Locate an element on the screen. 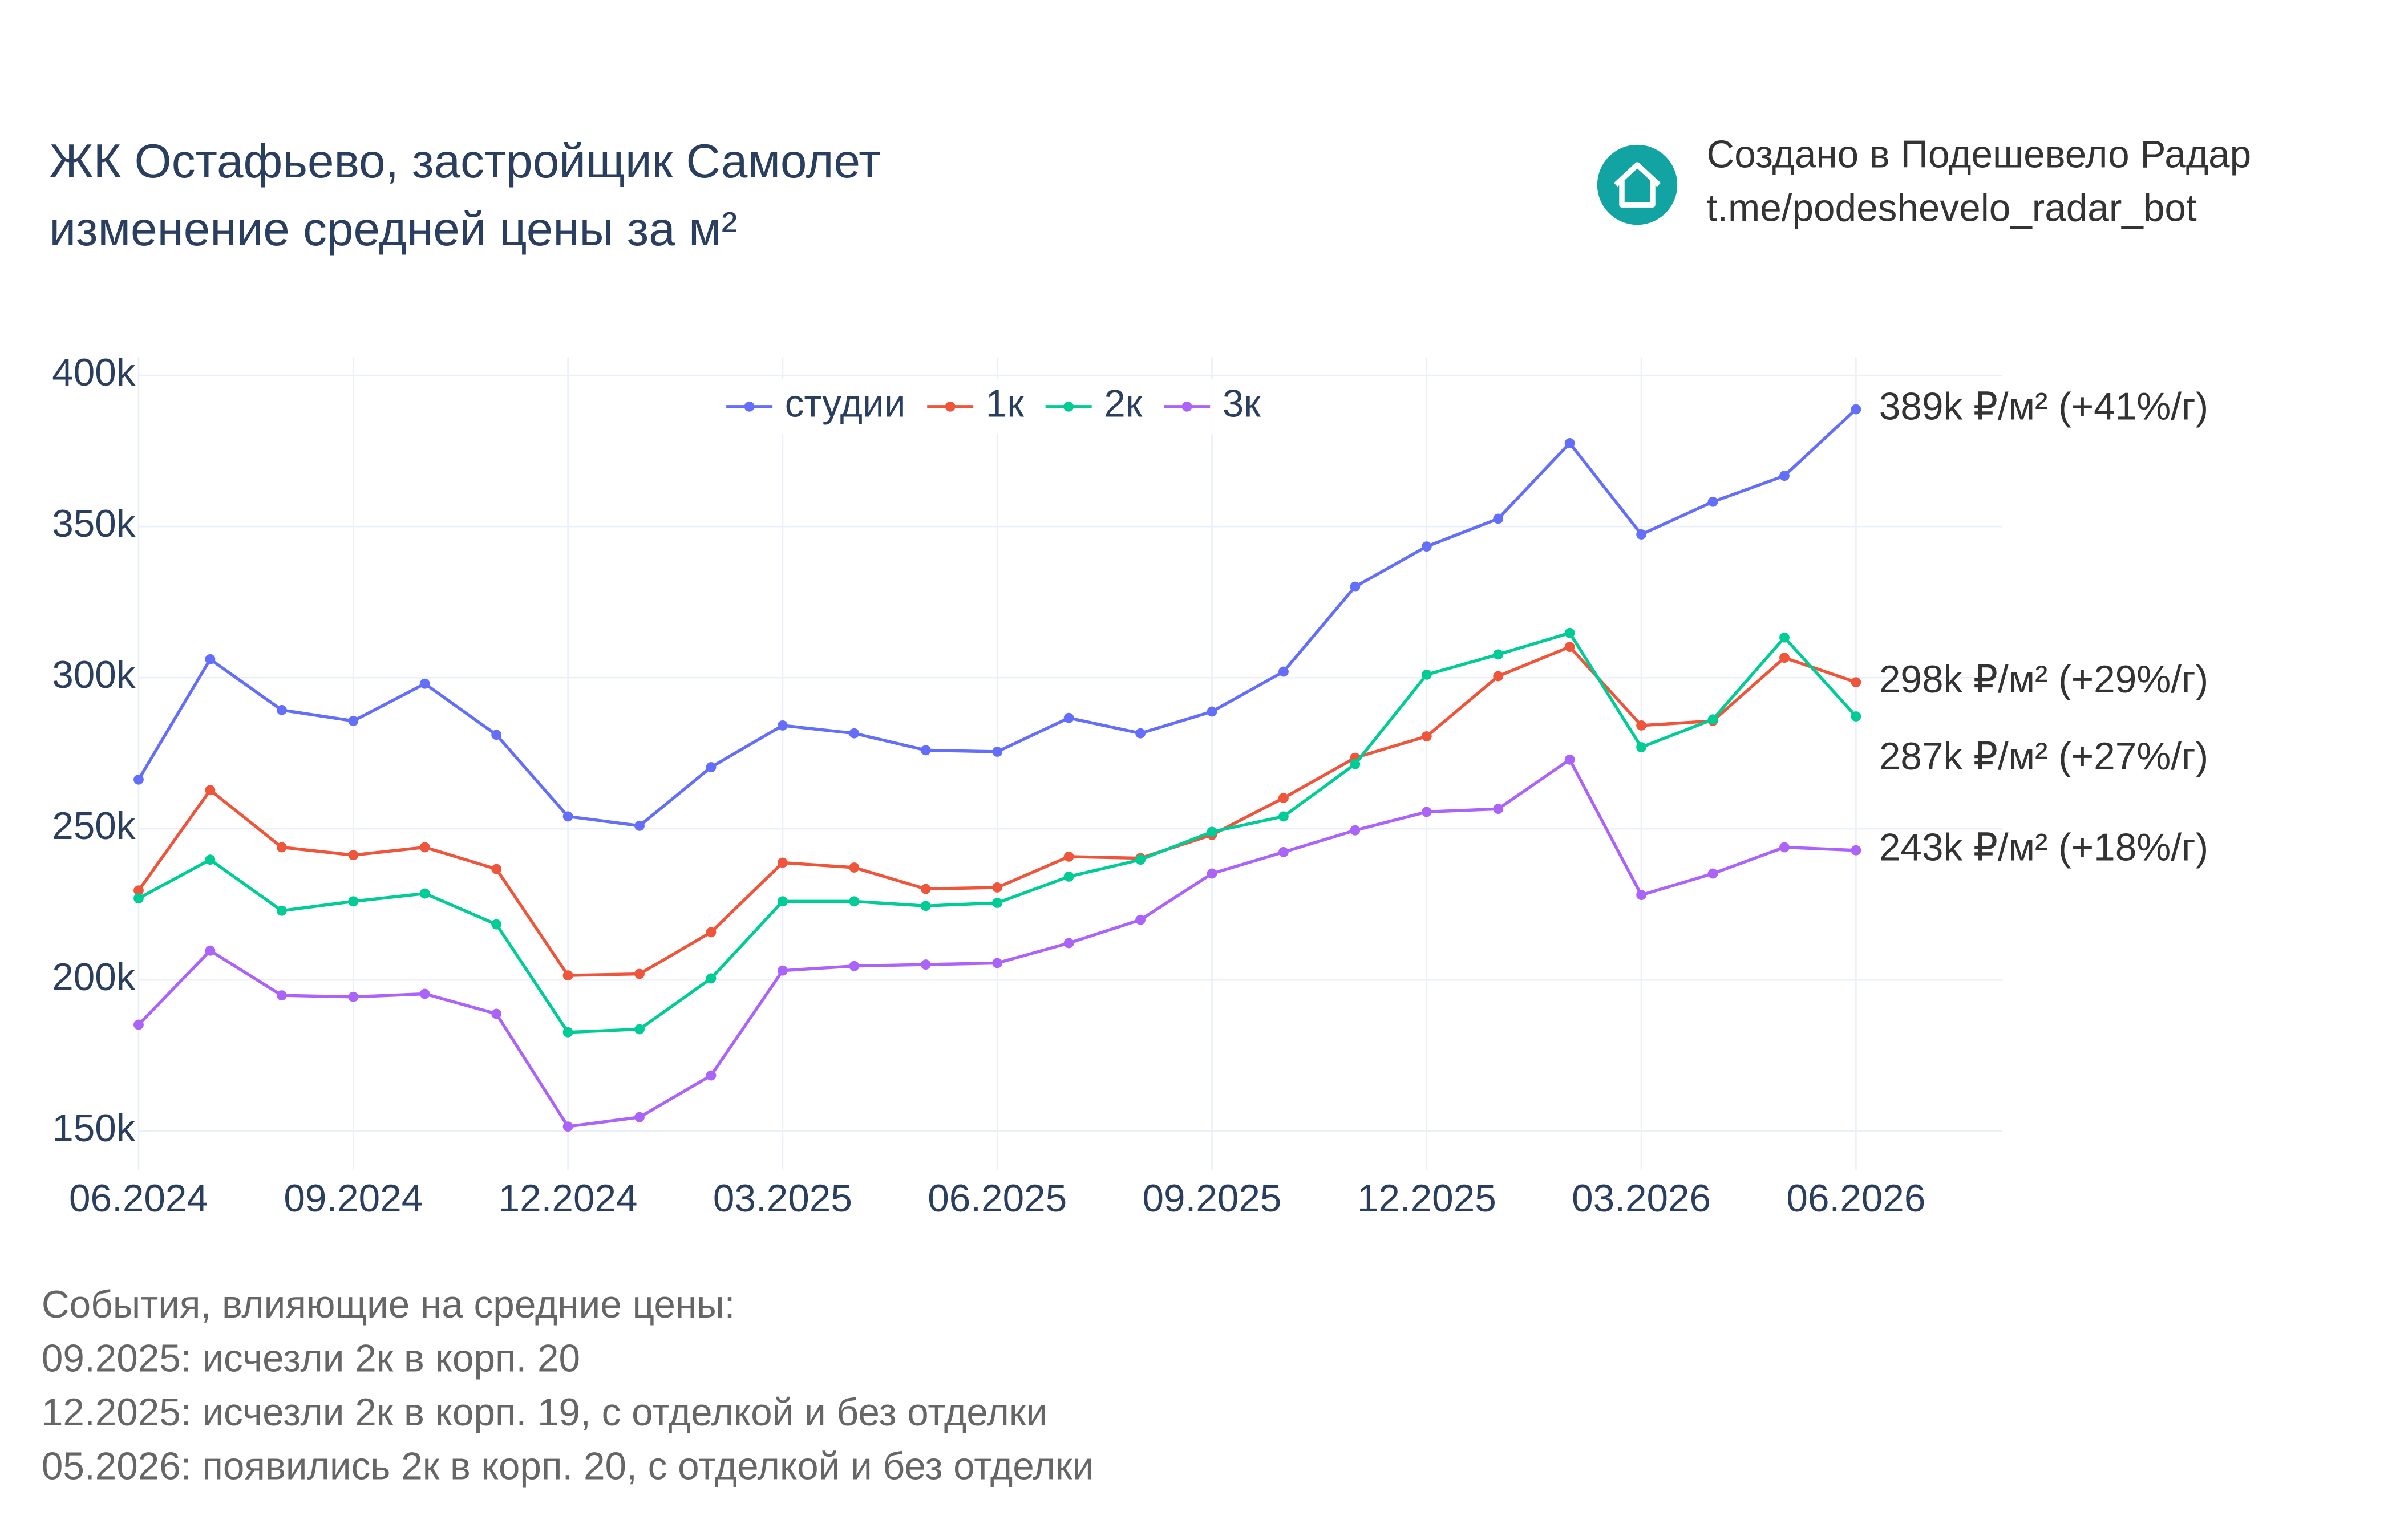 The width and height of the screenshot is (2396, 1540). end-label: 243k ₽/м² (+18%/г) is located at coordinates (2044, 848).